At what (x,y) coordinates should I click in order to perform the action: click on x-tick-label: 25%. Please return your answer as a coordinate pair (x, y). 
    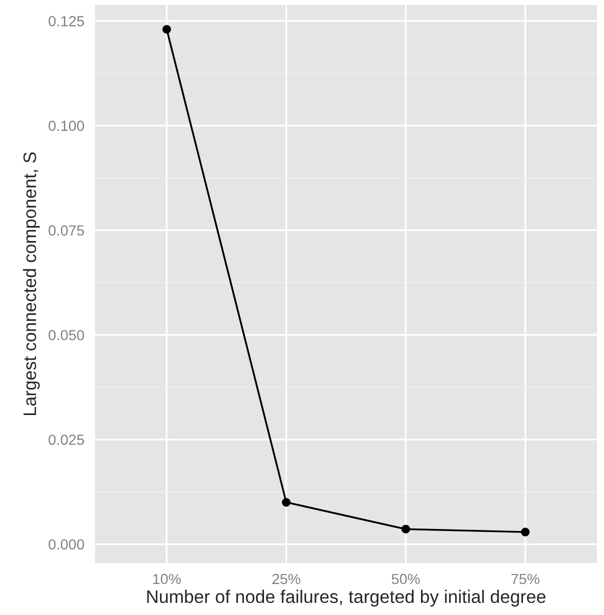
    Looking at the image, I should click on (286, 579).